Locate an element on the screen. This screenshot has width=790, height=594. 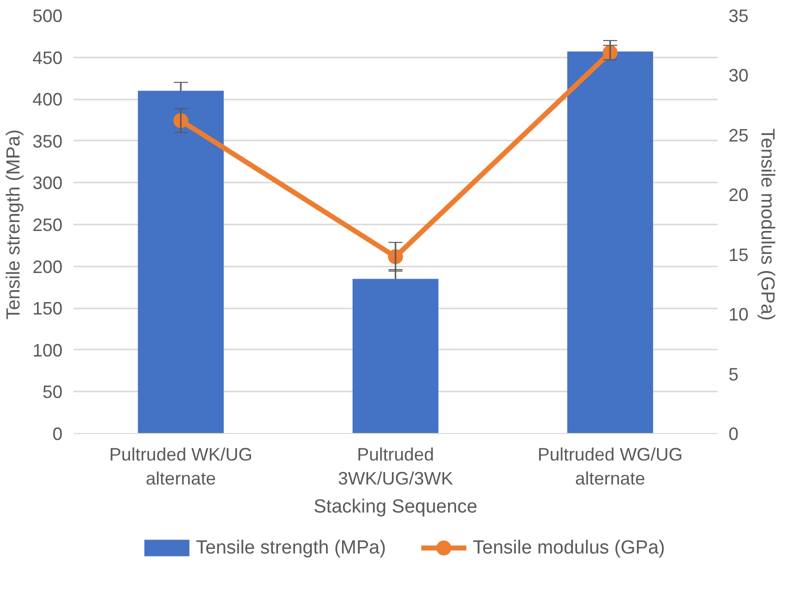
y2-tick-label: 35 is located at coordinates (738, 16).